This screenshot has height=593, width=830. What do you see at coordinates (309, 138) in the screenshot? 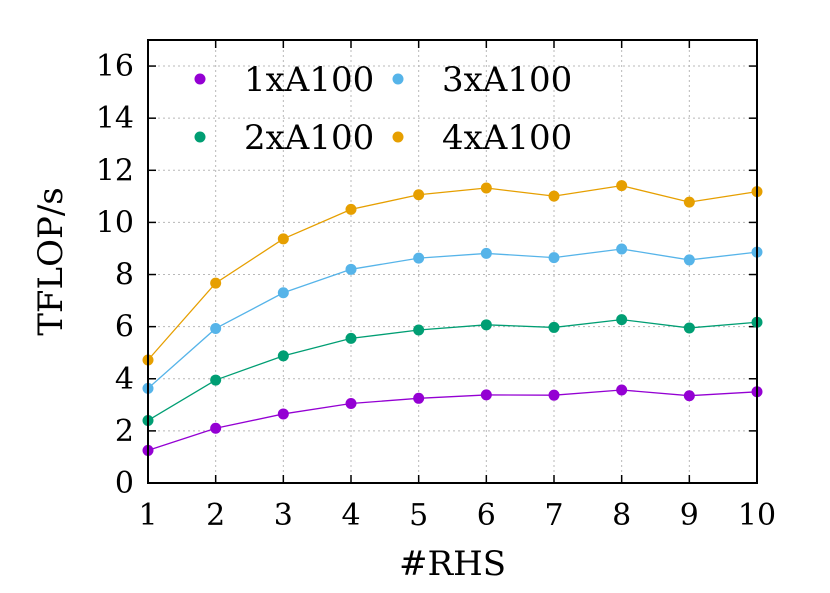
I see `legend-label: 2xA100` at bounding box center [309, 138].